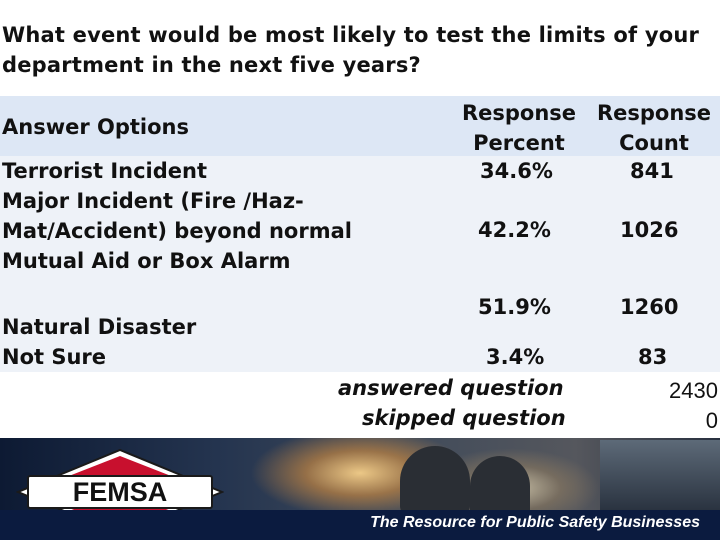  I want to click on row-count-natural-disaster: 1260, so click(649, 307).